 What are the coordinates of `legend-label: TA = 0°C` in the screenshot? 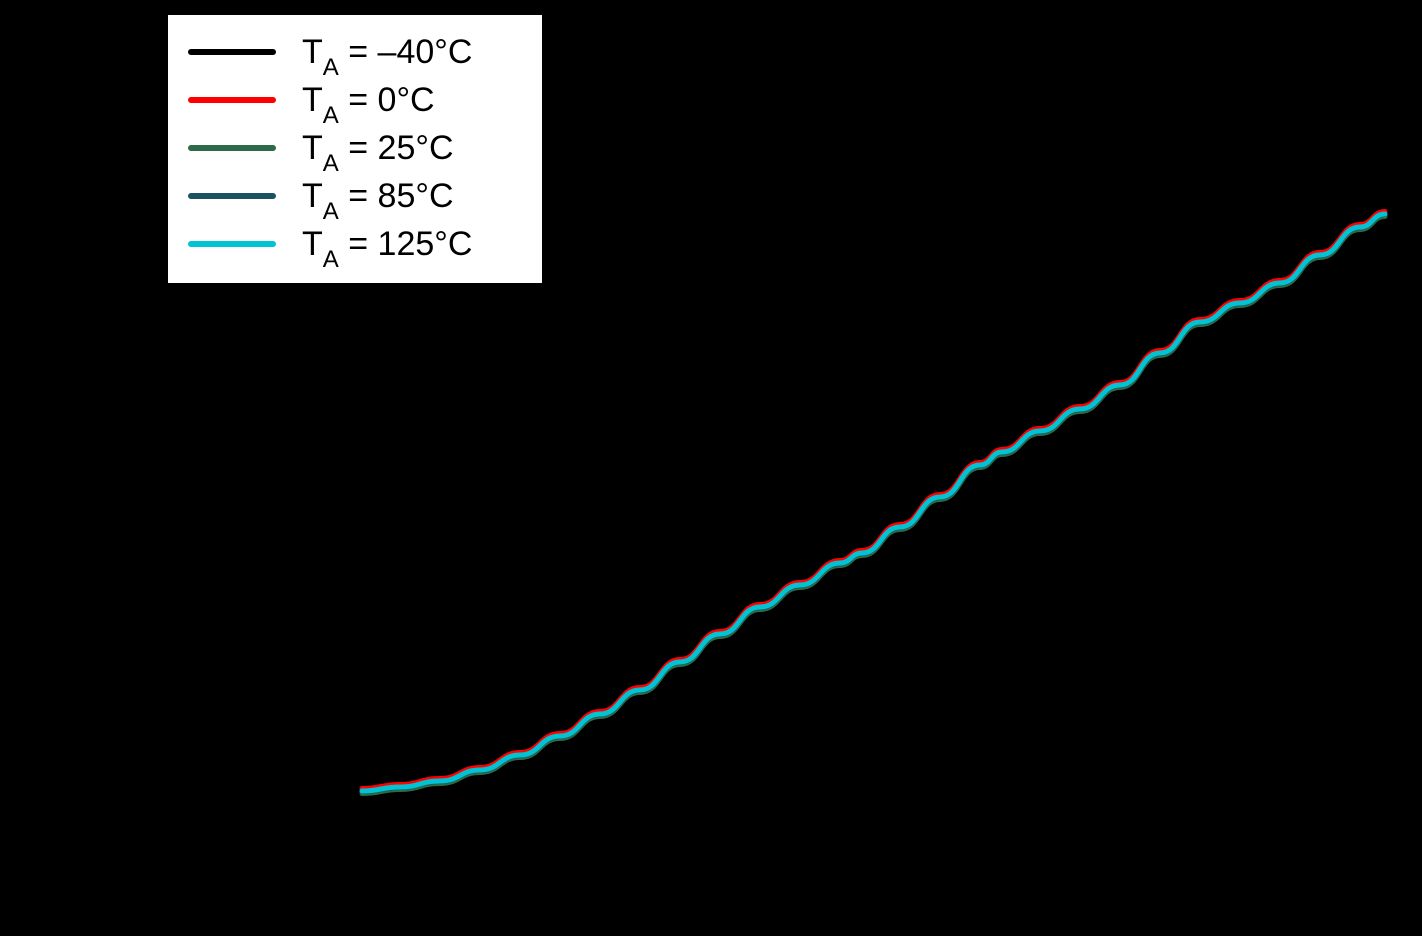 It's located at (368, 105).